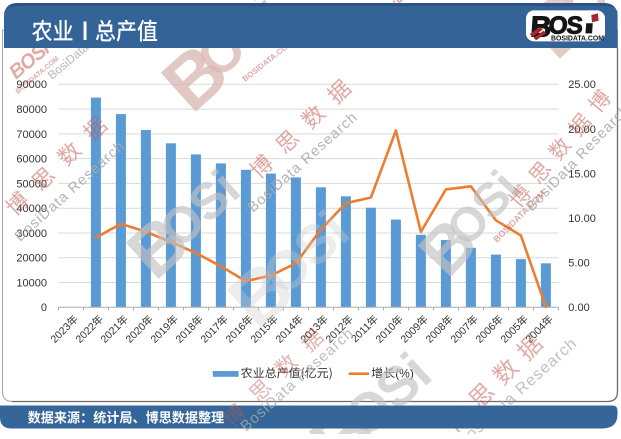 This screenshot has height=439, width=621. I want to click on svg-text: BOSIDATA.COM, so click(577, 38).